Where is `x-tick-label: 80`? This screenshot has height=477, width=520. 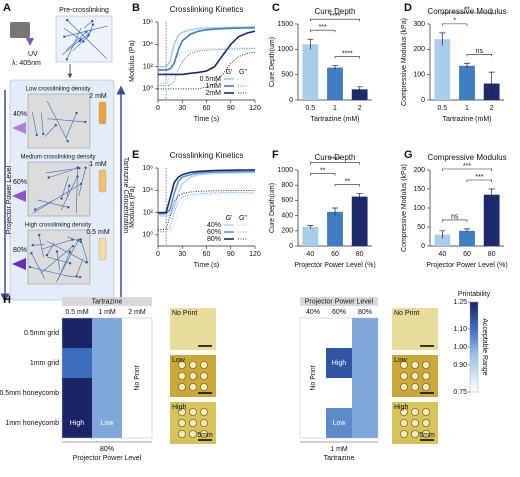 x-tick-label: 80 is located at coordinates (492, 254).